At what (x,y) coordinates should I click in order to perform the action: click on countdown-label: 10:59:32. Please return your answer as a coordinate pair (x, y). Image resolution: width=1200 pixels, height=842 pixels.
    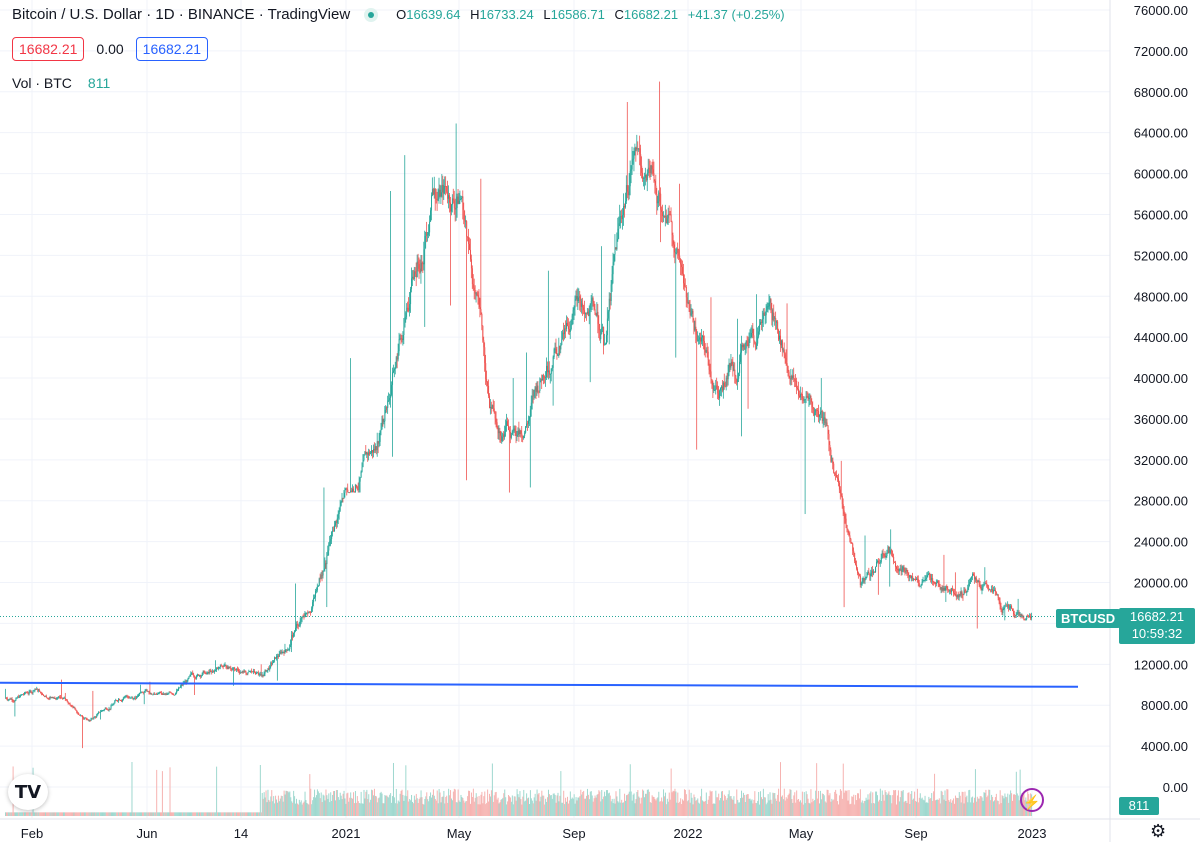
    Looking at the image, I should click on (1157, 633).